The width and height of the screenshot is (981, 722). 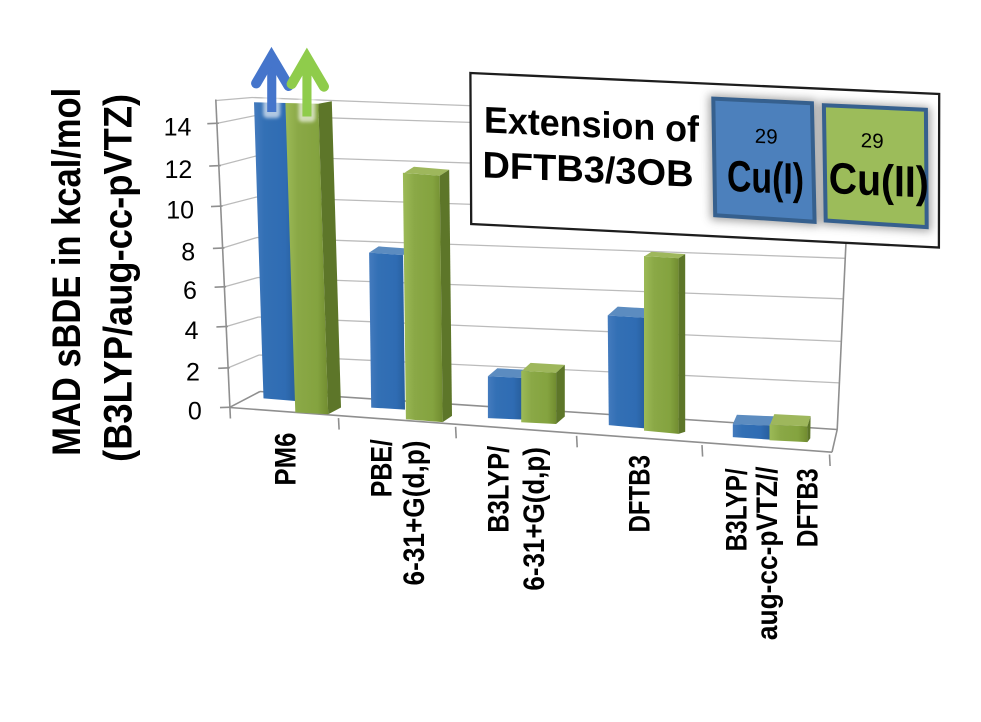 I want to click on svg-text: 12, so click(x=178, y=170).